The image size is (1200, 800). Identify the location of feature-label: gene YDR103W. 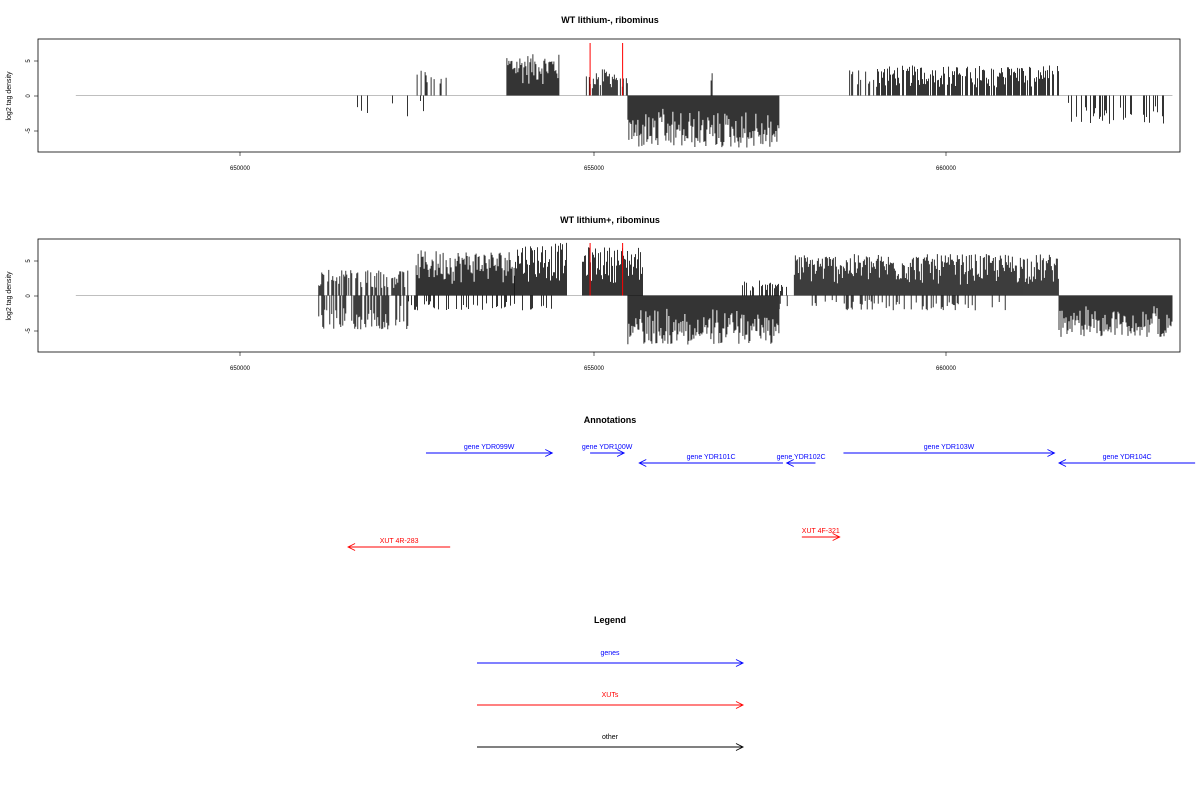
(949, 447).